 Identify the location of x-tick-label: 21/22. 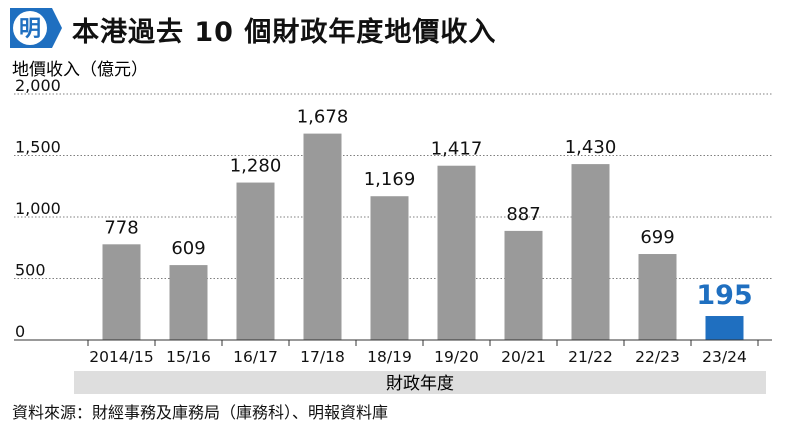
(590, 357).